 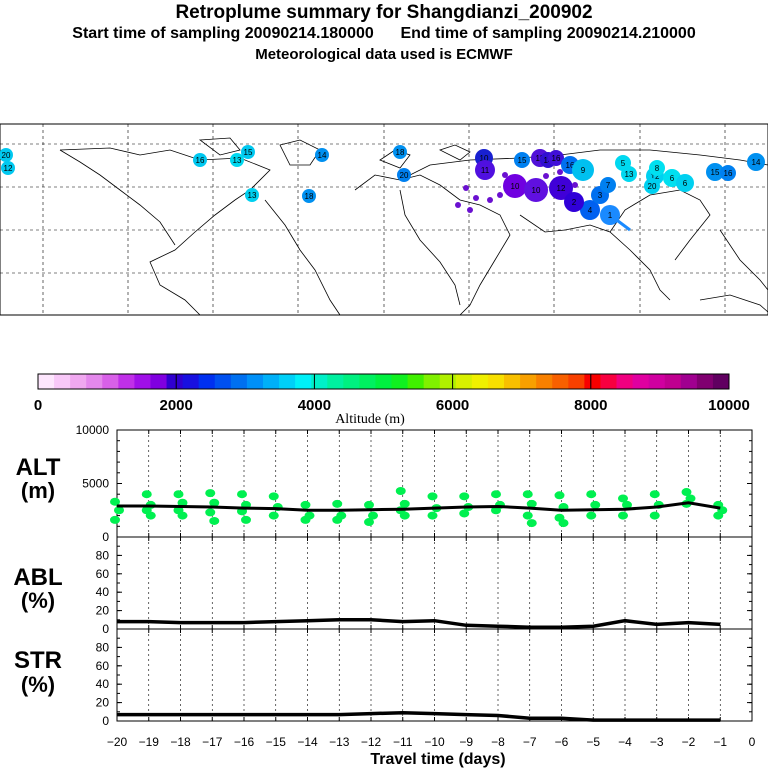 I want to click on marker-label: 10, so click(x=536, y=190).